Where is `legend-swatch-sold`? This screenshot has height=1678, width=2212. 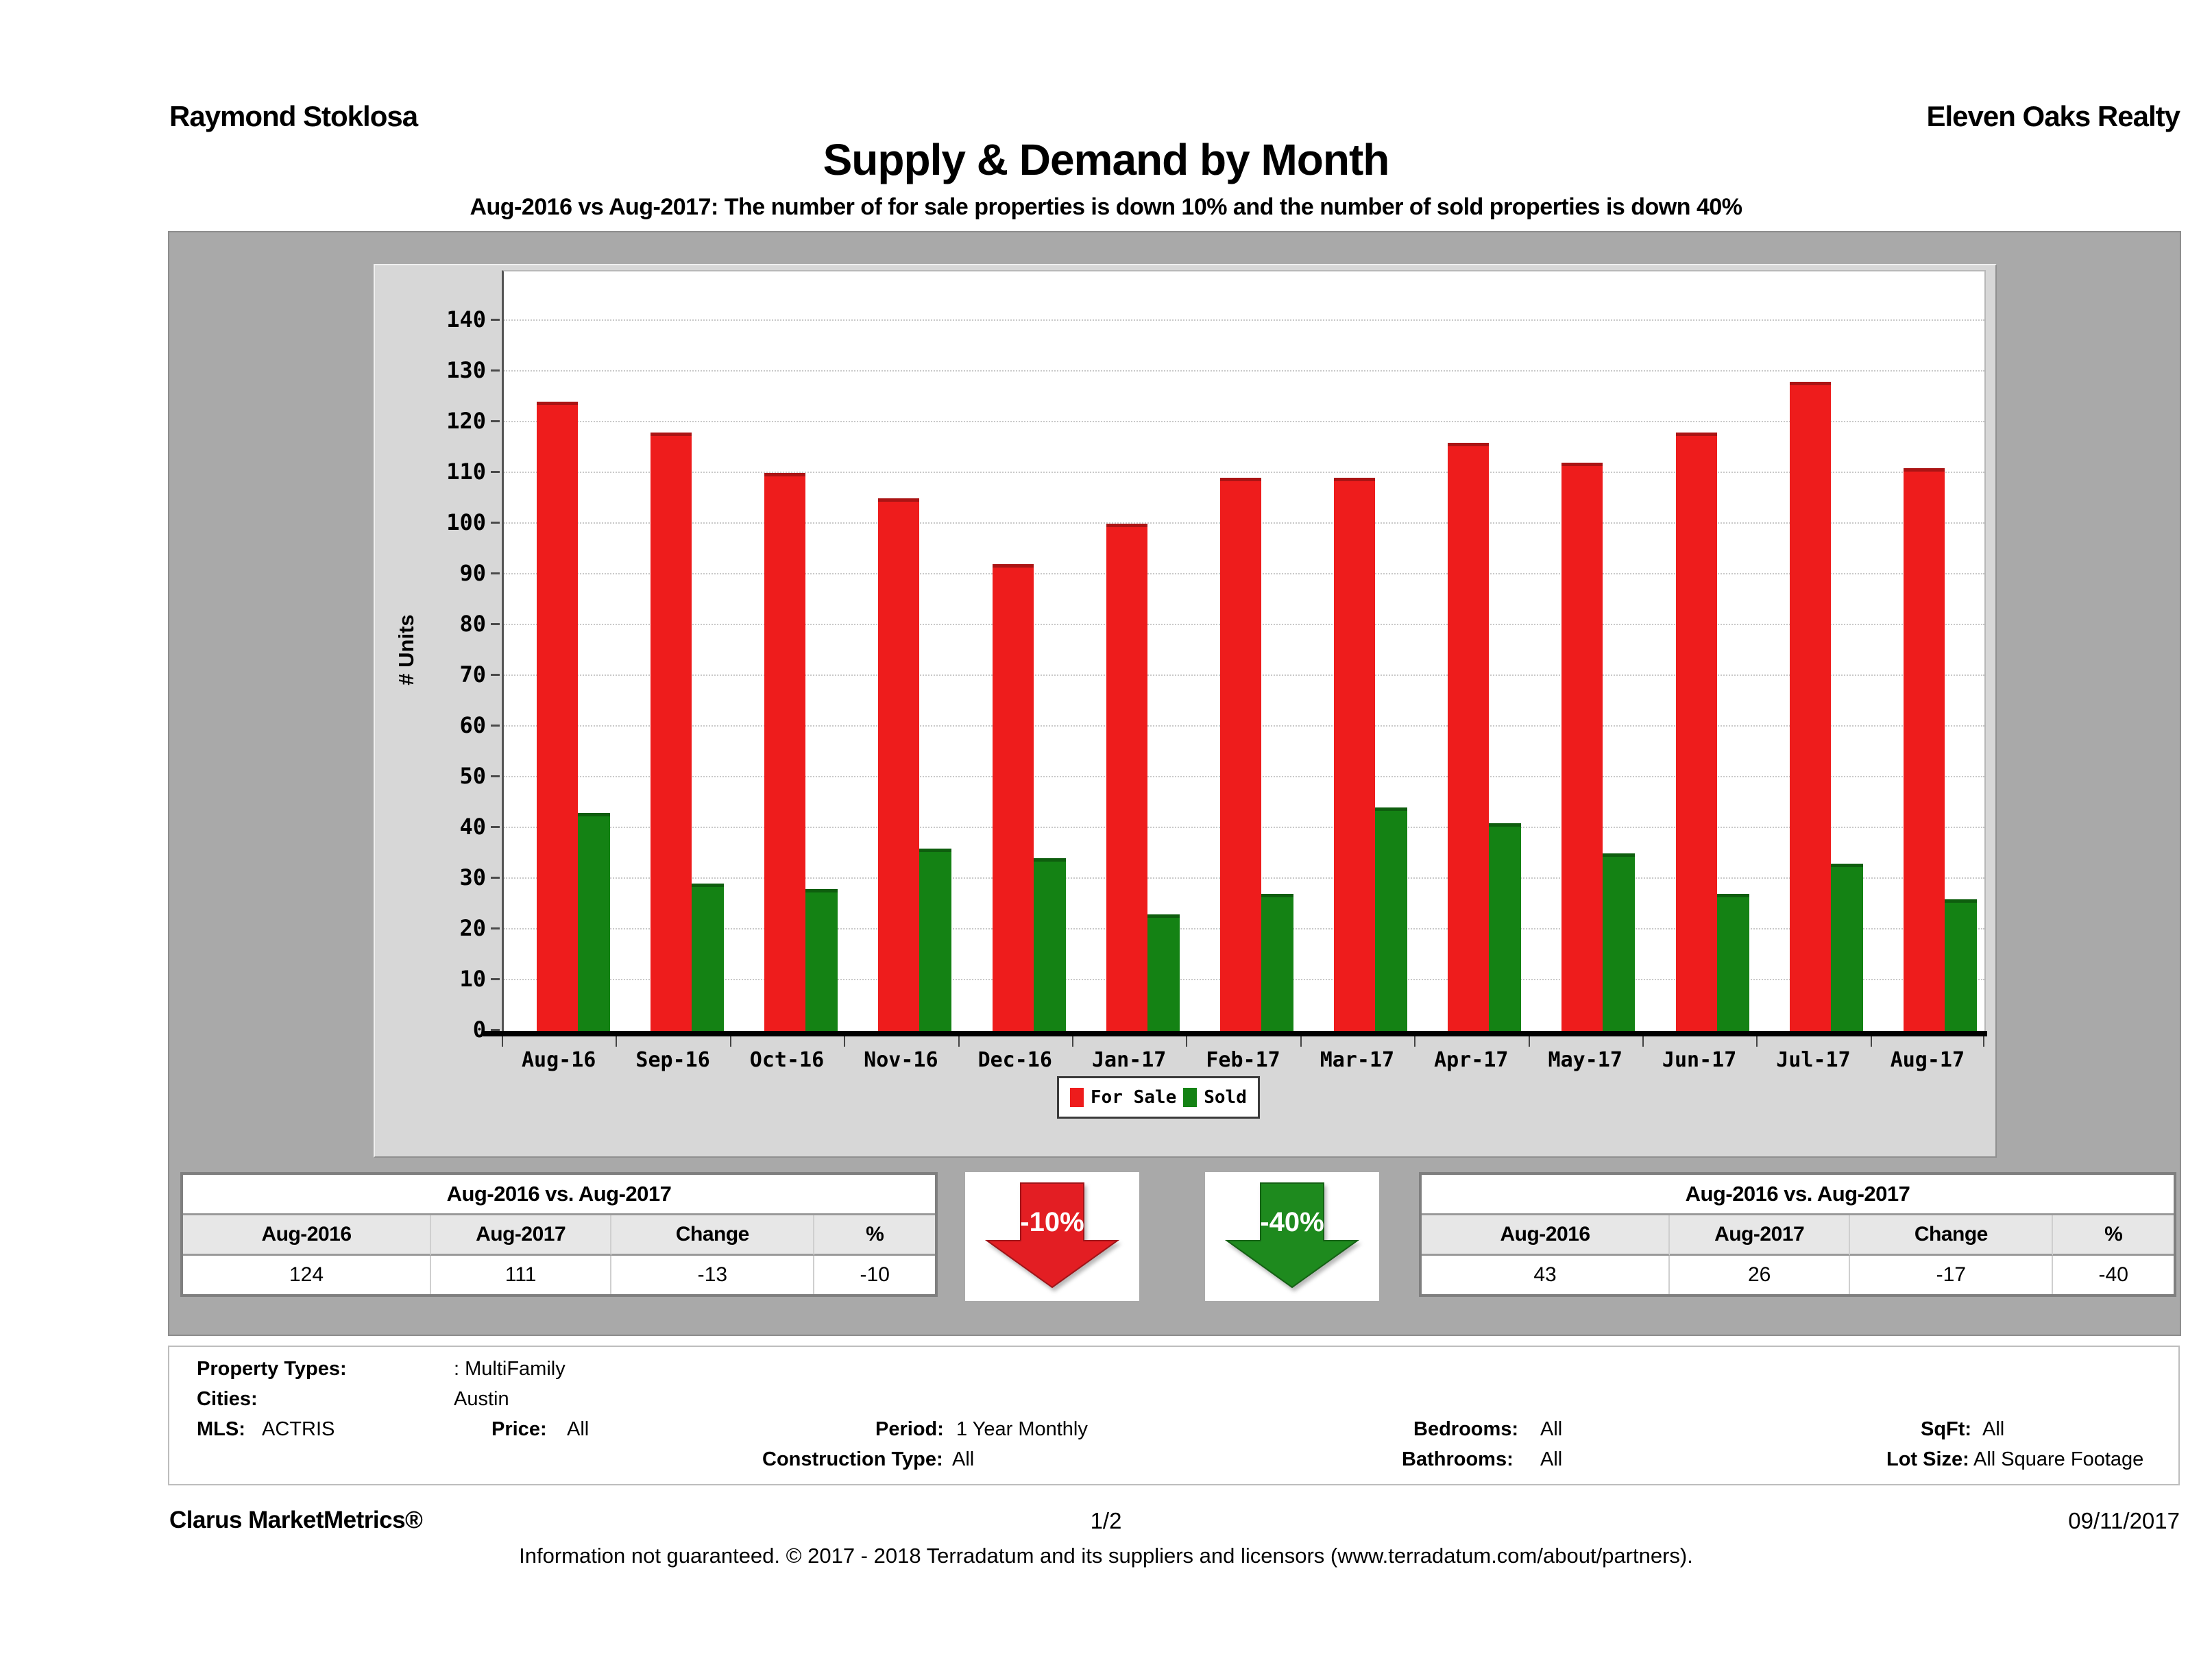 legend-swatch-sold is located at coordinates (1190, 1097).